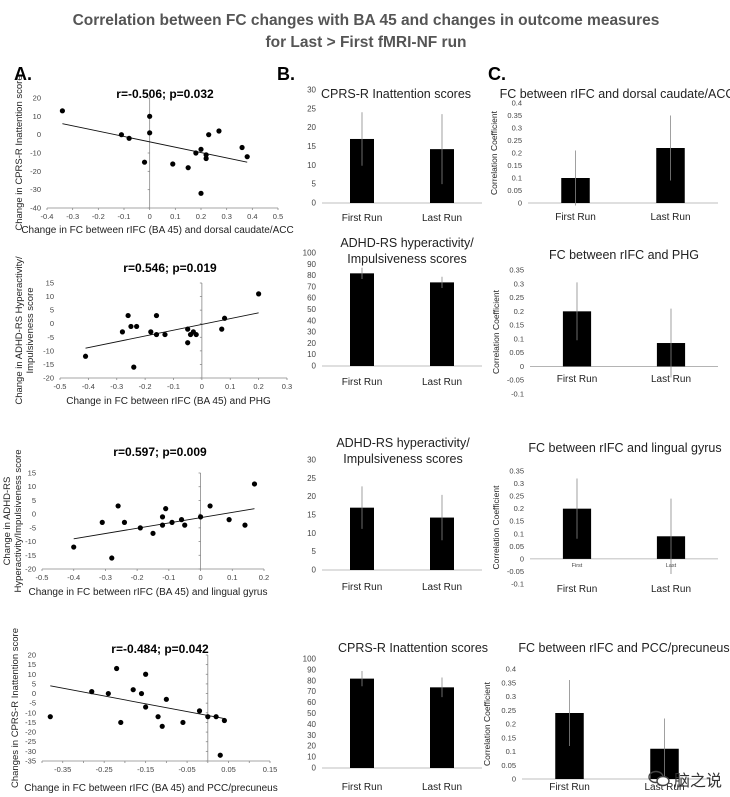 The height and width of the screenshot is (797, 730). Describe the element at coordinates (35, 189) in the screenshot. I see `chart-a1-y-tick-label: -30` at that location.